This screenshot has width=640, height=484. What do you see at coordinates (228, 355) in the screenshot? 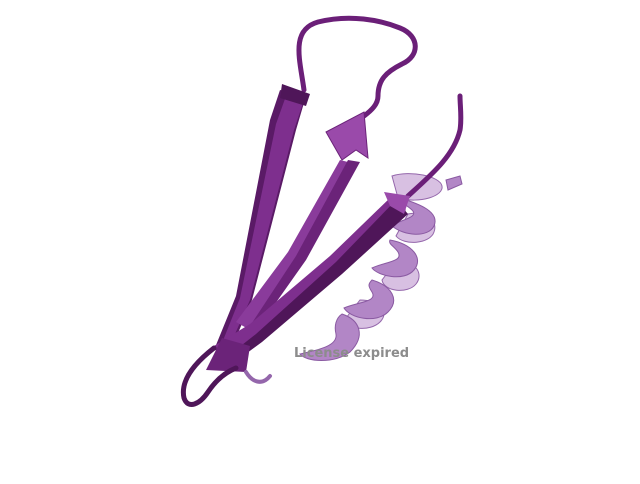
I see `strand-3-arrowhead-bottom` at bounding box center [228, 355].